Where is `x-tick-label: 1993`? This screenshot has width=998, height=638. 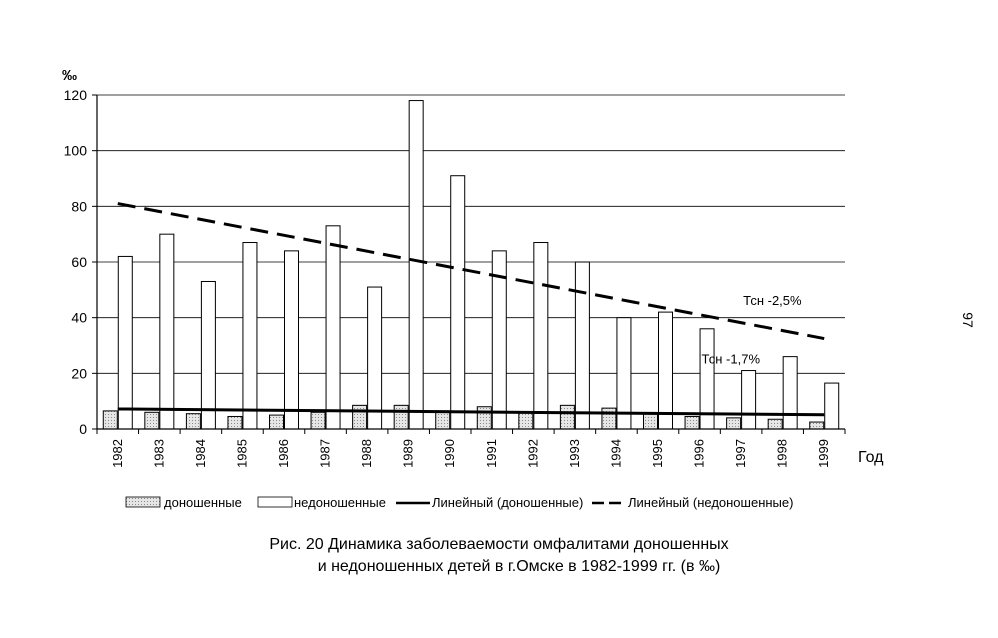 x-tick-label: 1993 is located at coordinates (574, 453).